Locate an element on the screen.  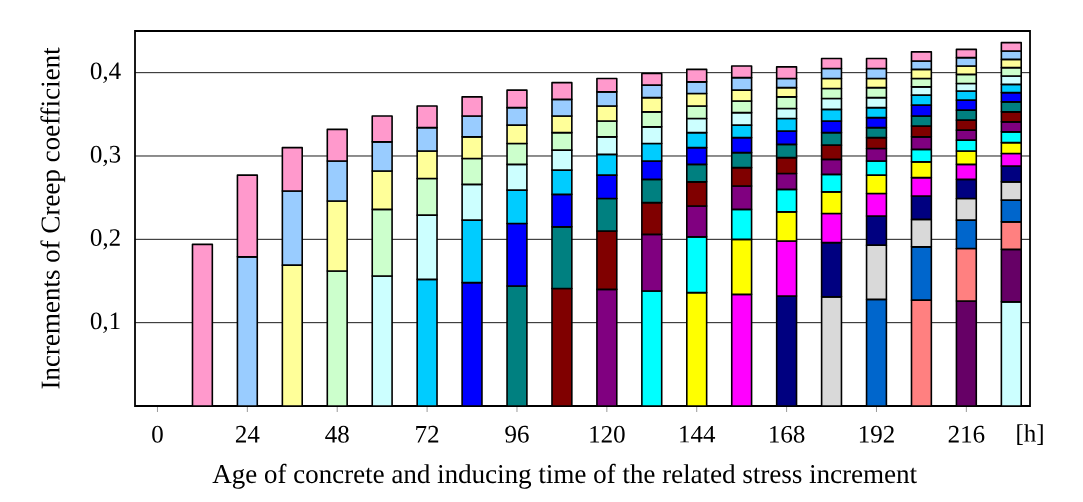
x-axis-title: Age of concrete and inducing time of the related stress increment is located at coordinates (564, 476).